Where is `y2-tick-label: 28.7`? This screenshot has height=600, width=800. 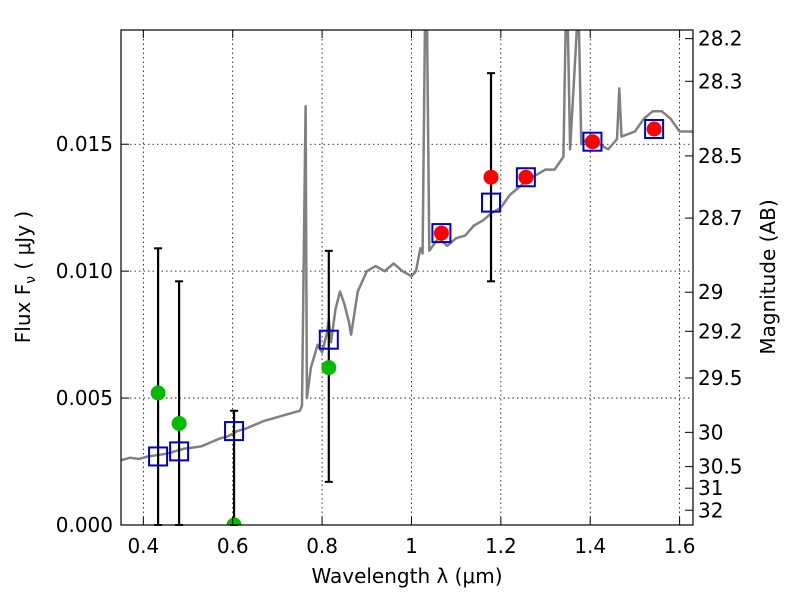
y2-tick-label: 28.7 is located at coordinates (720, 218).